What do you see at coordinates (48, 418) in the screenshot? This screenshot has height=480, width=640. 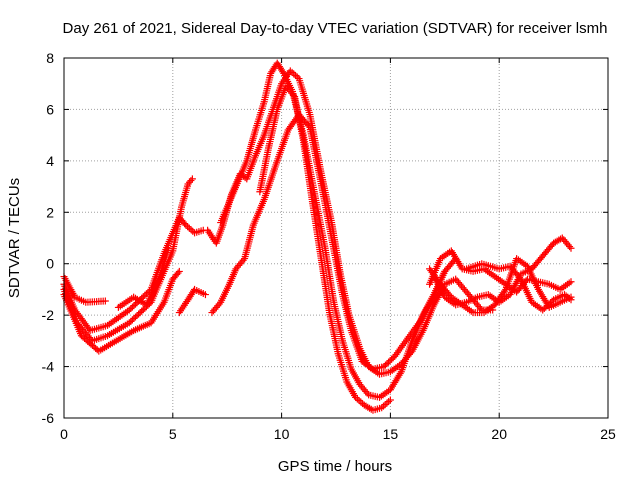 I see `y-tick-label: -6` at bounding box center [48, 418].